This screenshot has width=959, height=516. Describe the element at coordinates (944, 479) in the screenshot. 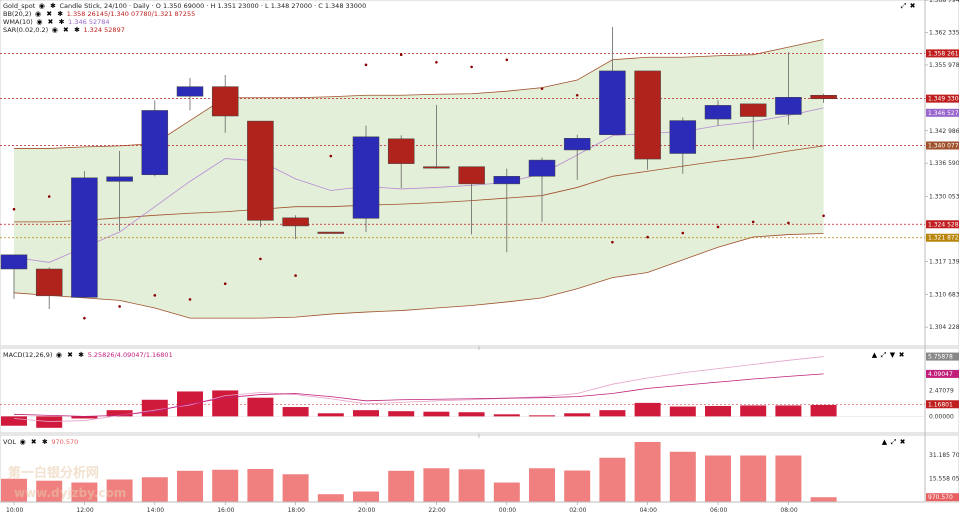

I see `volume-tick-label: 15.558 054` at that location.